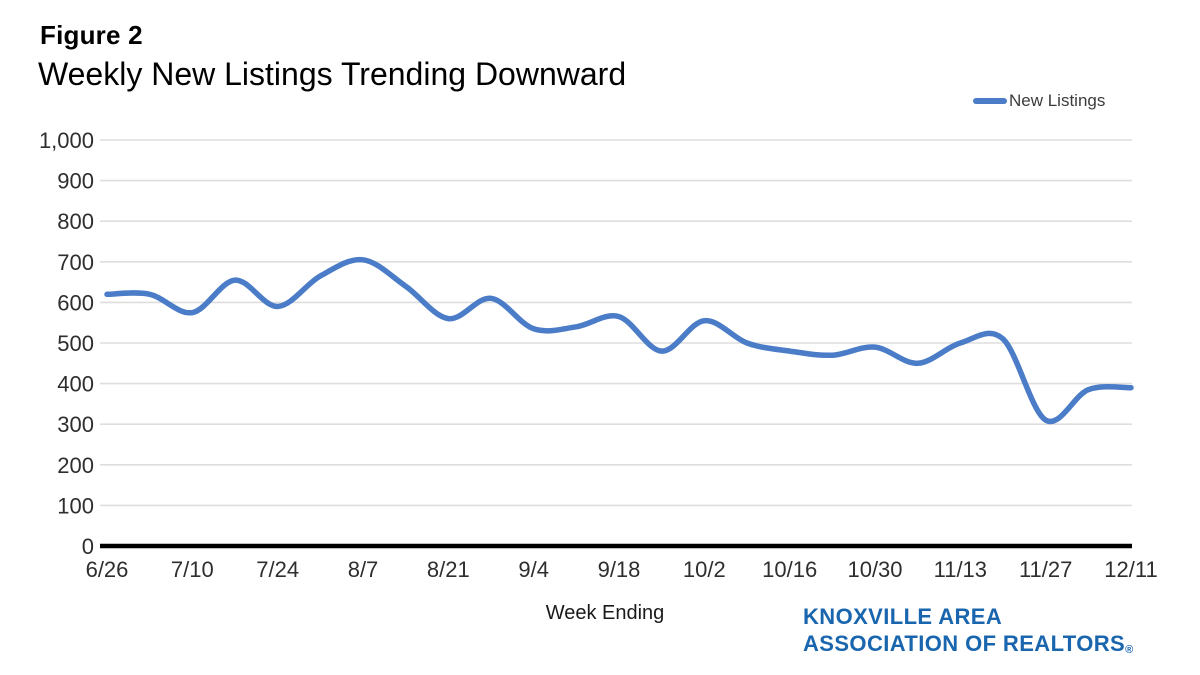 The image size is (1200, 675). Describe the element at coordinates (533, 569) in the screenshot. I see `x-tick-label: 9/4` at that location.